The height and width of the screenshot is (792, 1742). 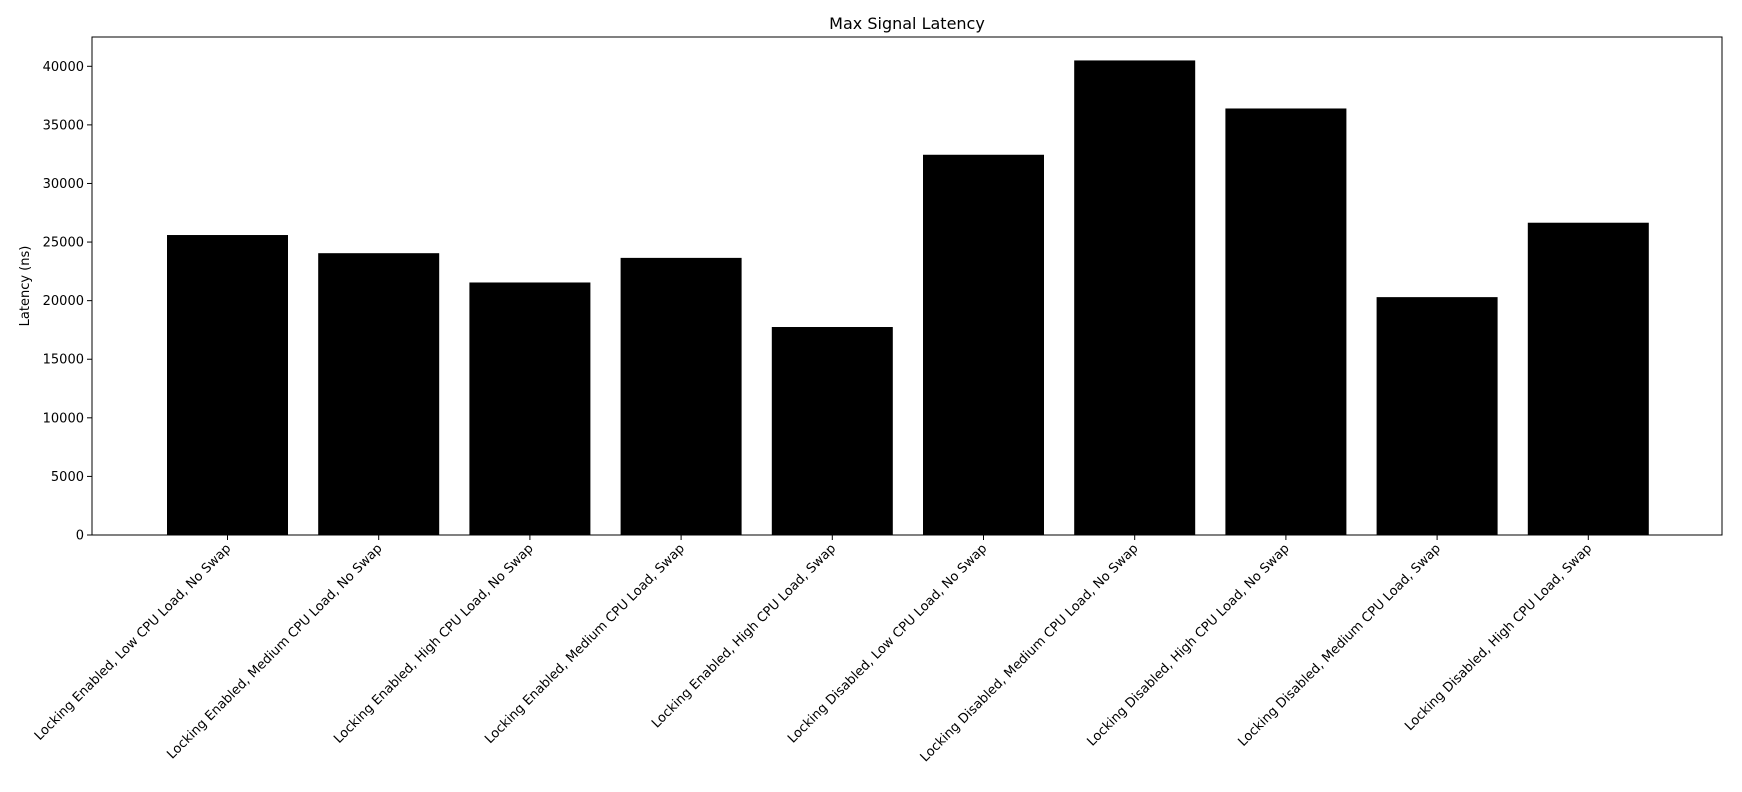 What do you see at coordinates (744, 636) in the screenshot?
I see `x-tick-label-5: Locking Enabled, High CPU Load, Swap` at bounding box center [744, 636].